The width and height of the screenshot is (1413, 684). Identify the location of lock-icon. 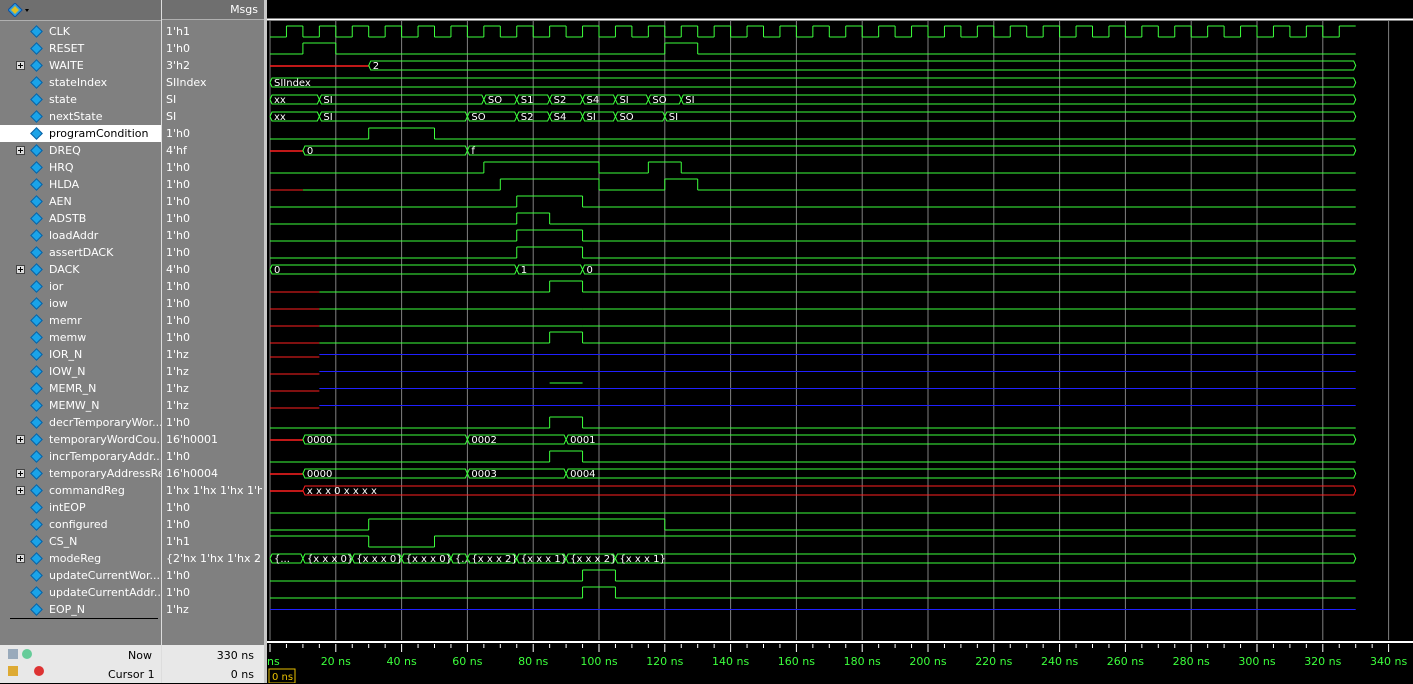
(13, 671).